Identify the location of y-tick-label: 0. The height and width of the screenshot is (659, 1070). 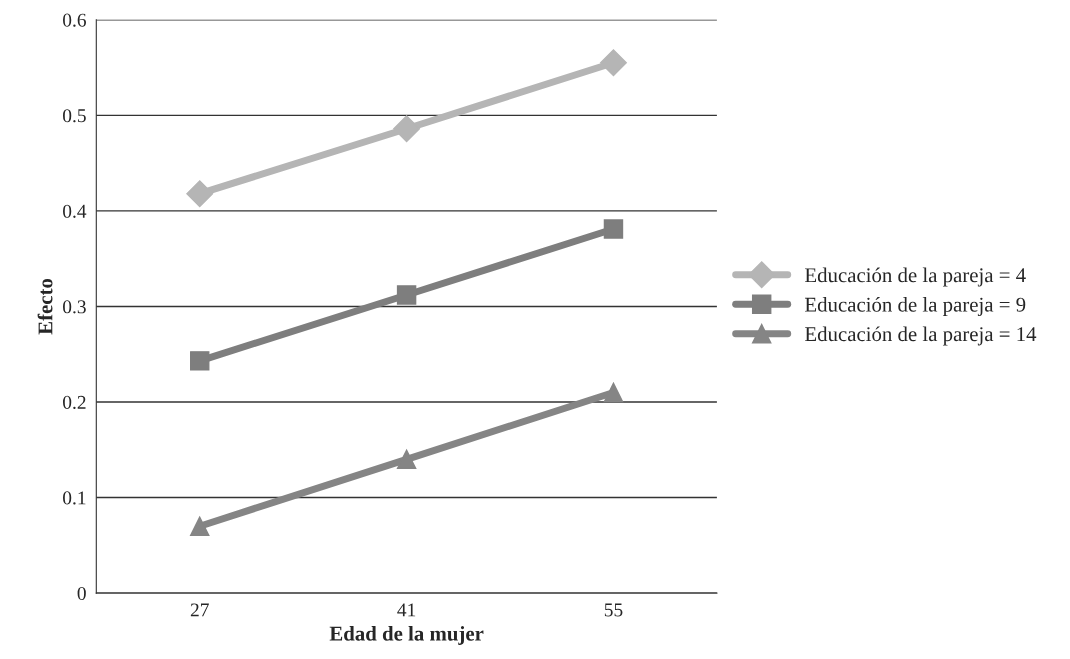
(81, 593).